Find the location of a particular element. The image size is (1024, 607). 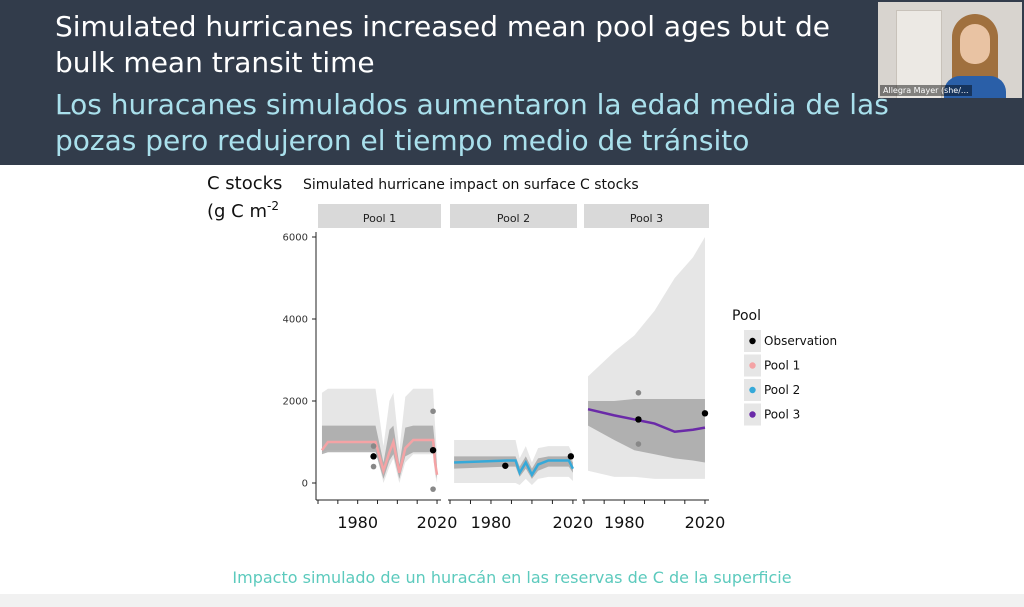

legend-label-pool-3: Pool 3 is located at coordinates (782, 415).